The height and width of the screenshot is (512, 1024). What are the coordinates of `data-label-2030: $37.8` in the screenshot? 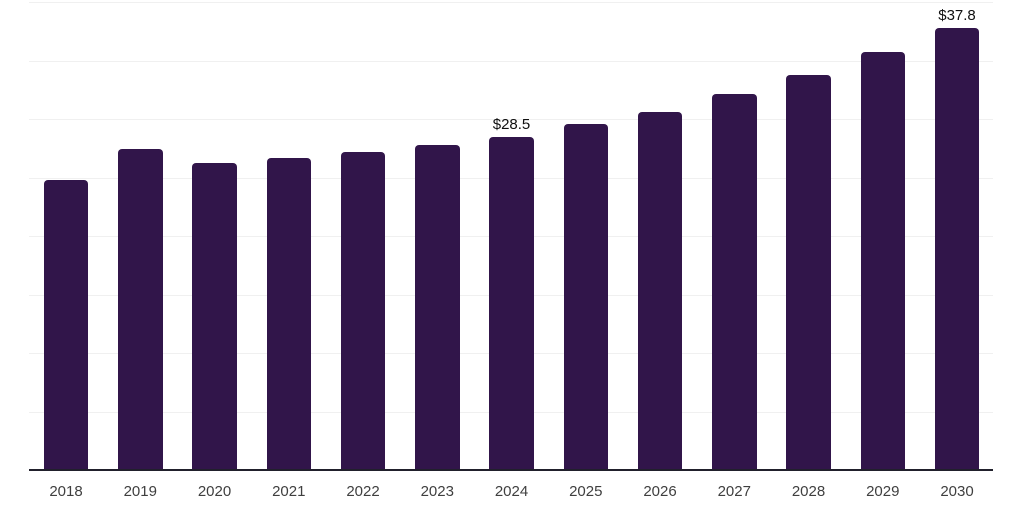 It's located at (957, 15).